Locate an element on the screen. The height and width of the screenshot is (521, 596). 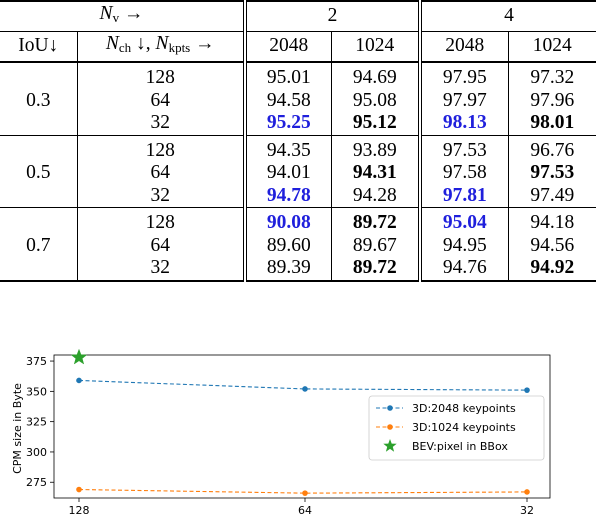
score-cell: 95.25 is located at coordinates (287, 123).